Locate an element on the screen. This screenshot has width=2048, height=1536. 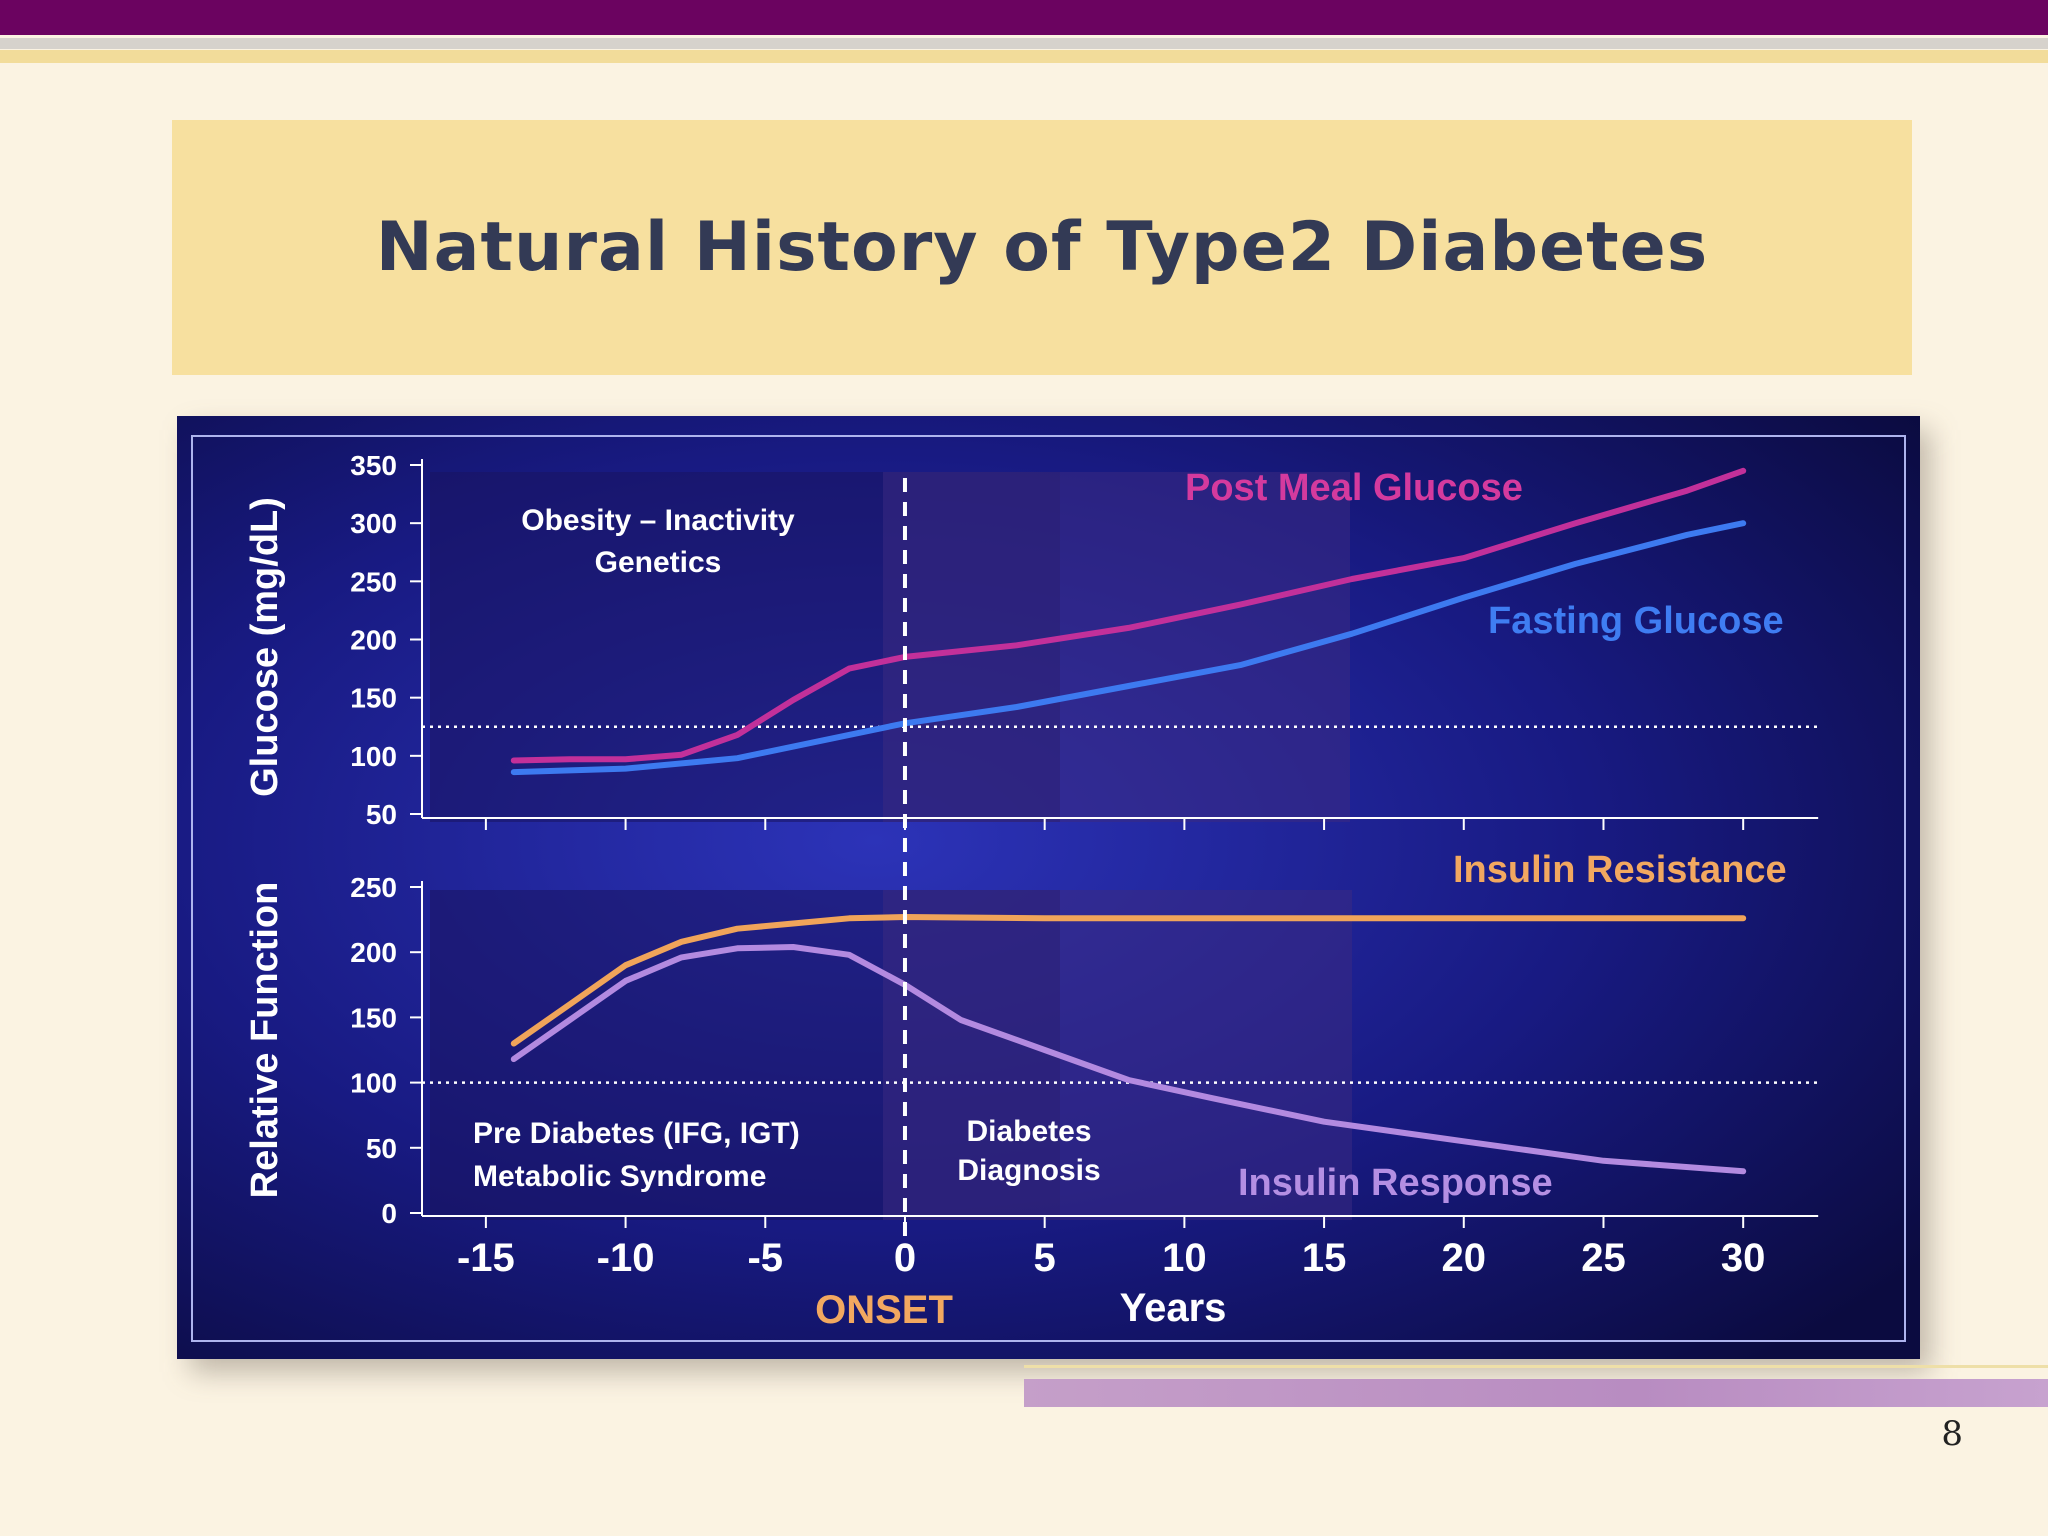
top-y-tick-label: 250 is located at coordinates (373, 581).